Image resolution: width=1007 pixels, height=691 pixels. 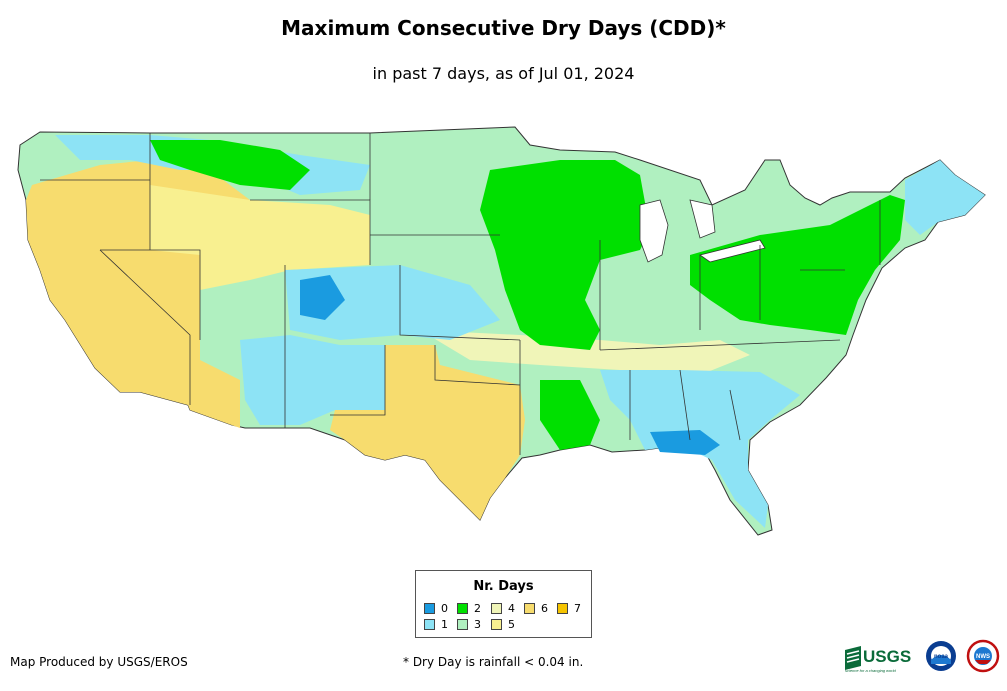 What do you see at coordinates (322, 297) in the screenshot?
I see `region-0-days-colorado` at bounding box center [322, 297].